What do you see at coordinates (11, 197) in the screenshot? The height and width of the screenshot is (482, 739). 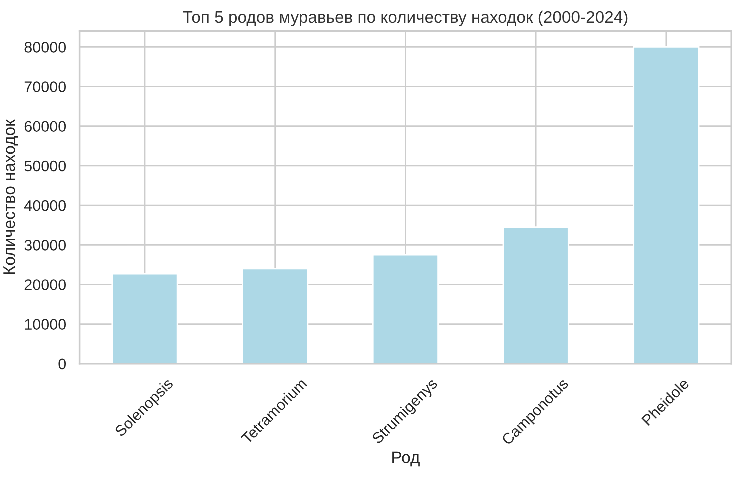 I see `y-axis-title: Количество находок` at bounding box center [11, 197].